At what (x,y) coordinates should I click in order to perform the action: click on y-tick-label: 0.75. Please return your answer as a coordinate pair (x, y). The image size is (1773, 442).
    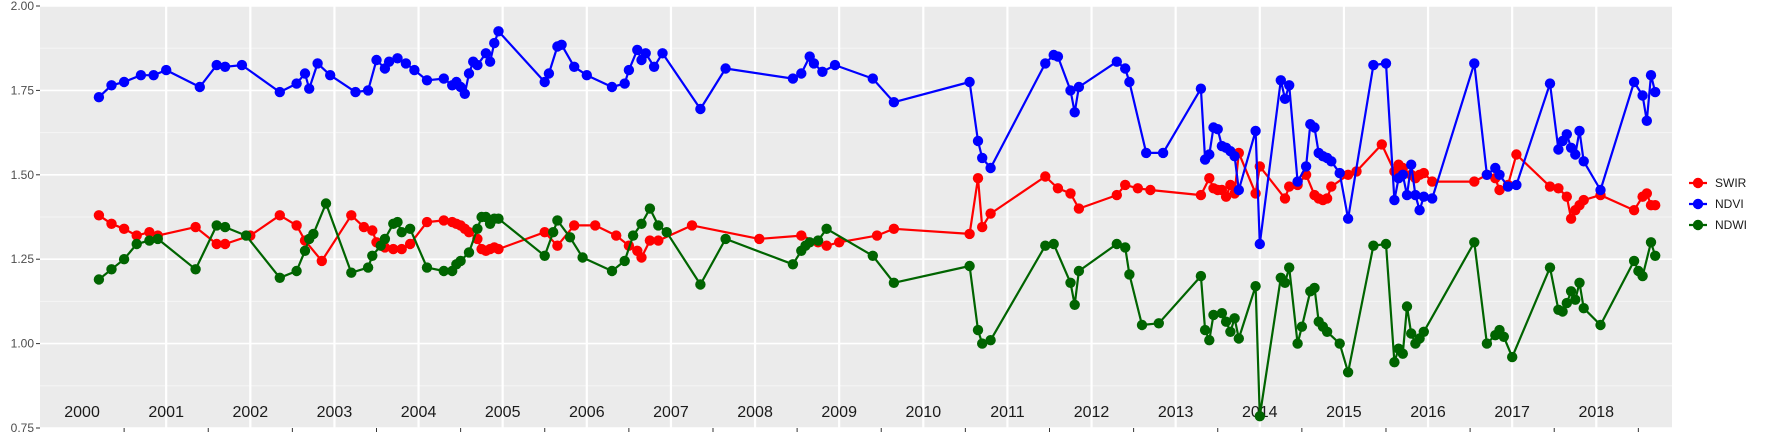
    Looking at the image, I should click on (23, 428).